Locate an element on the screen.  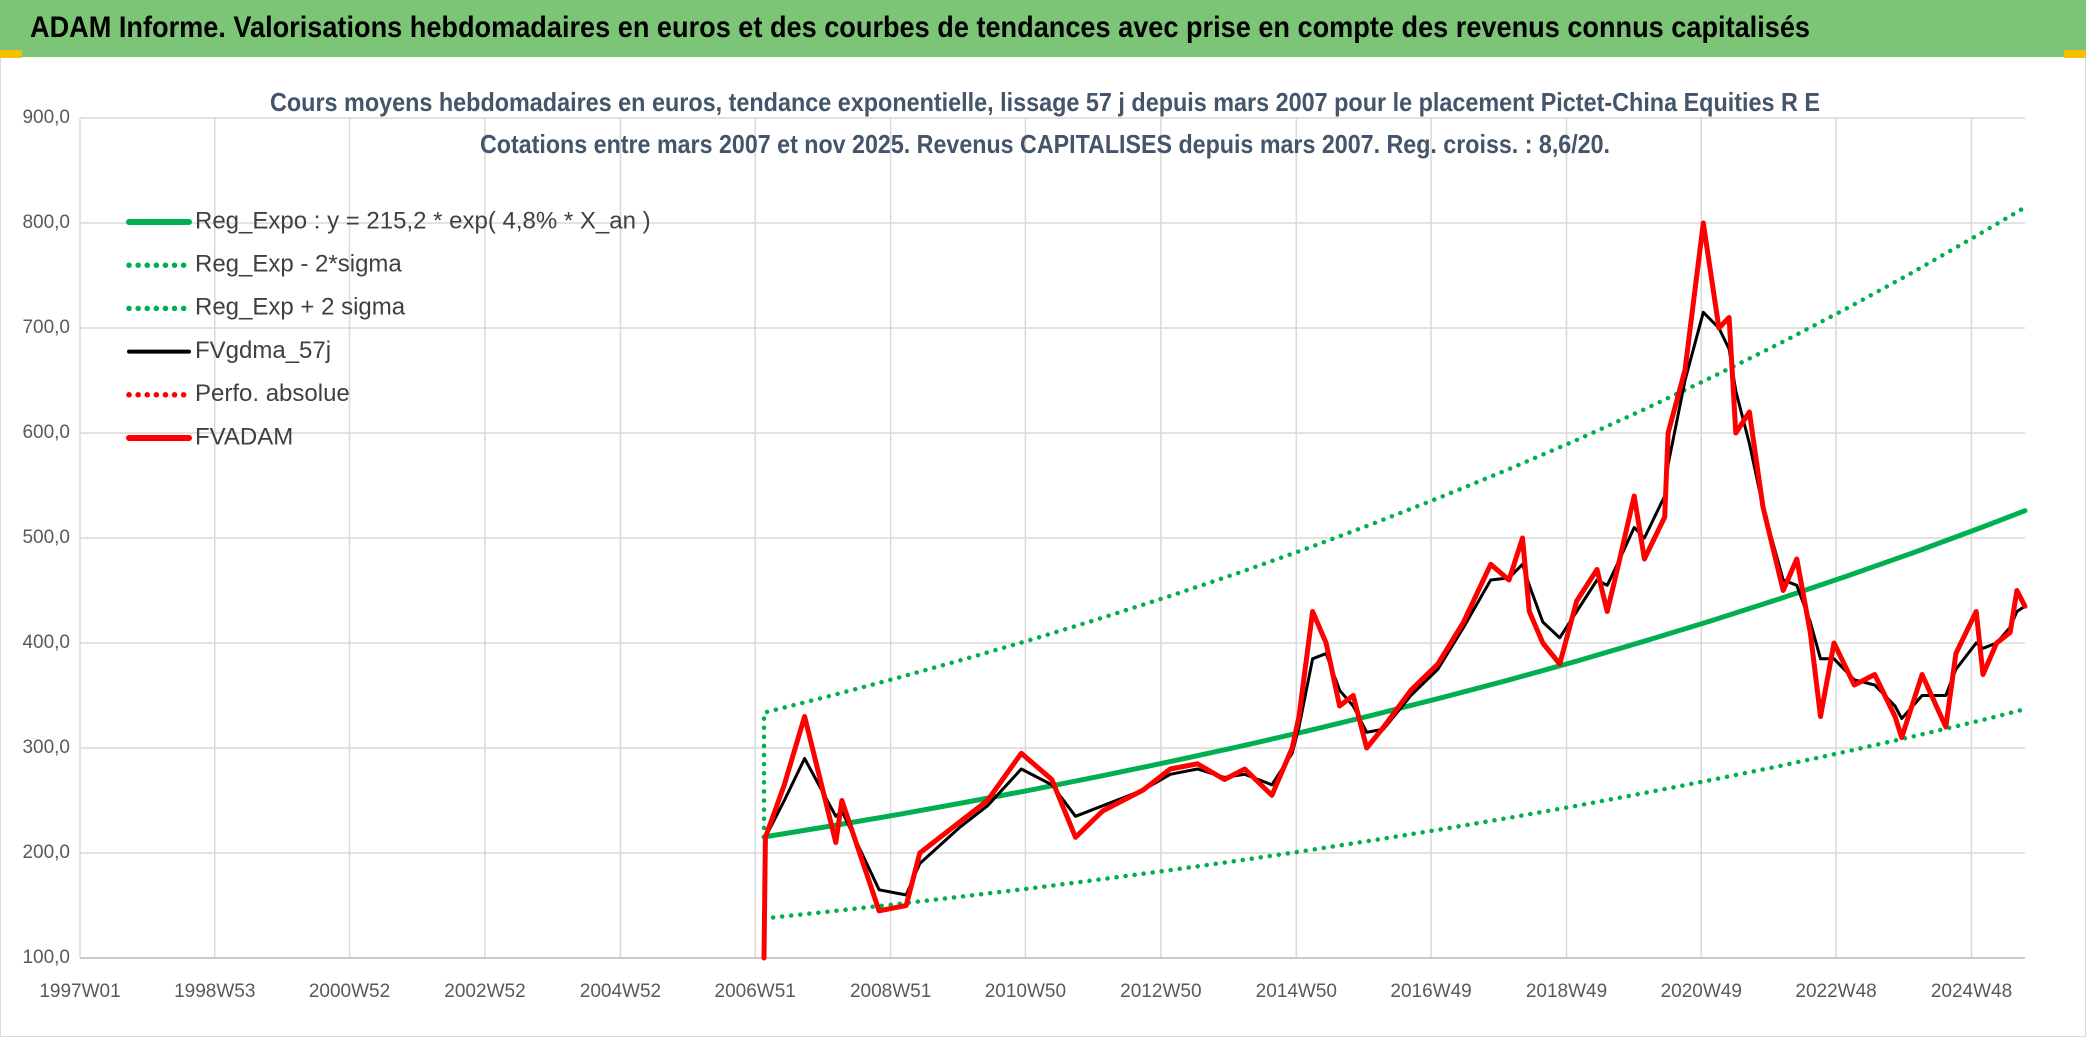
header-bar is located at coordinates (1043, 28).